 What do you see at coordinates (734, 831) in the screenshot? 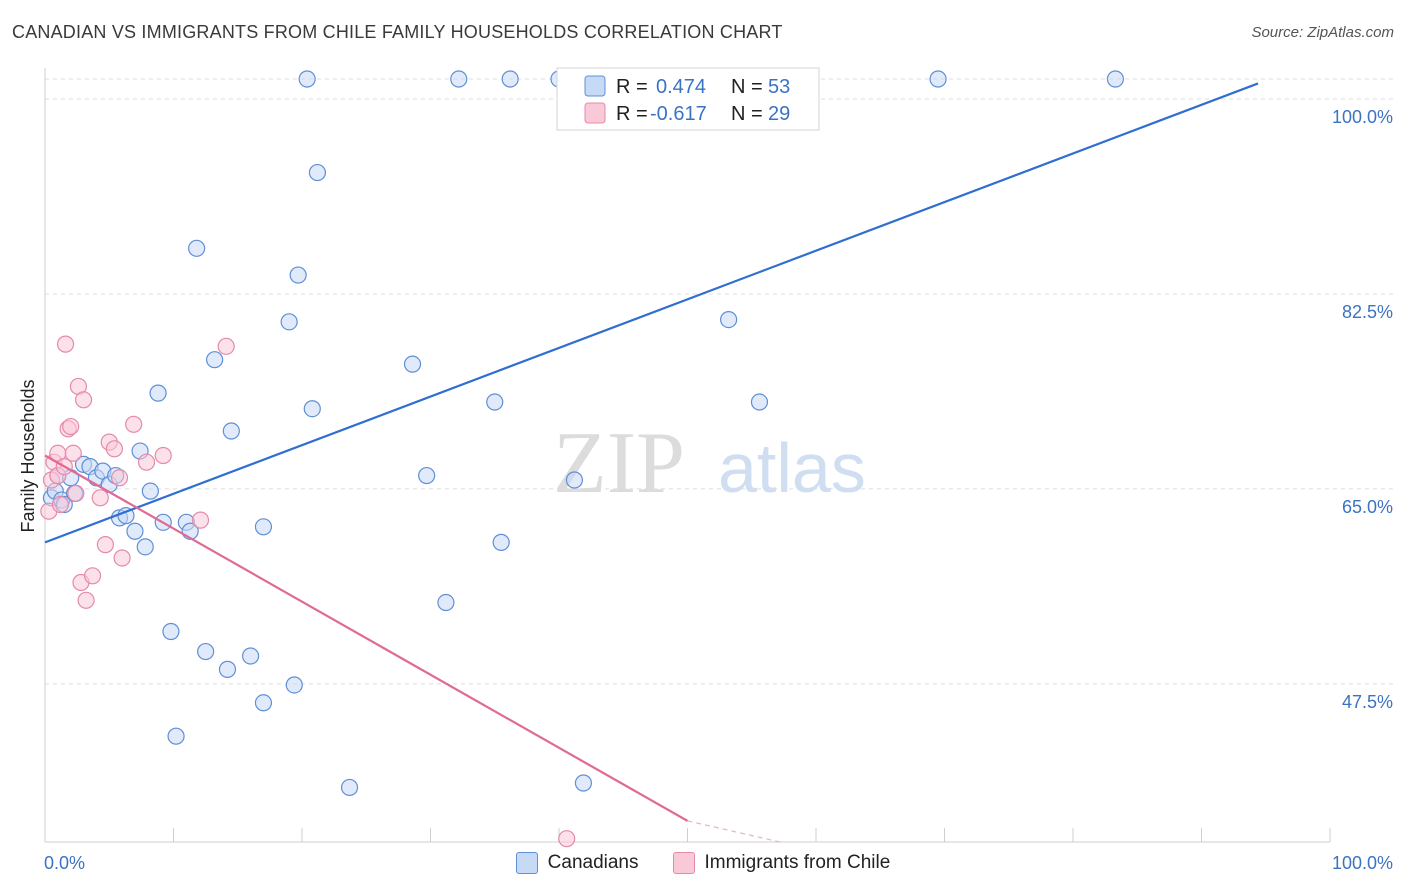
I see `chile-trend-extension` at bounding box center [734, 831].